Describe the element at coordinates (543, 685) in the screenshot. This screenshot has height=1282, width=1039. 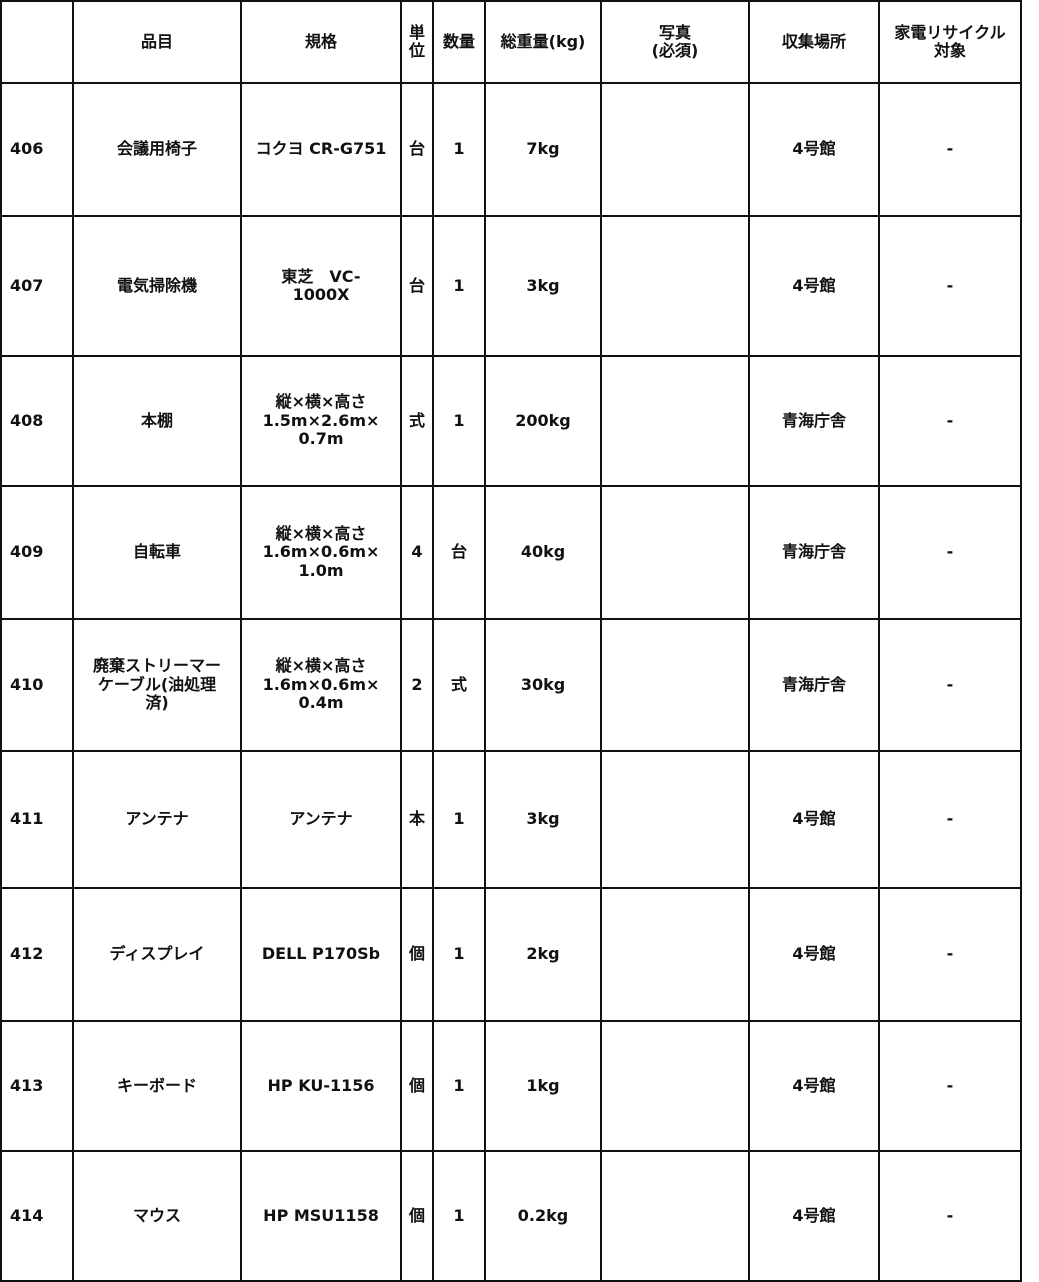
I see `item-weight: 30kg` at that location.